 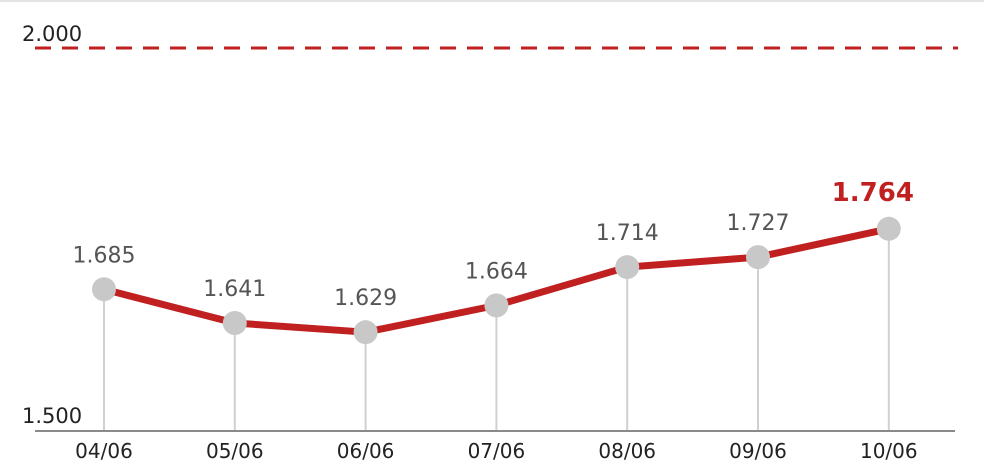 I want to click on data-label: 1.641, so click(x=234, y=289).